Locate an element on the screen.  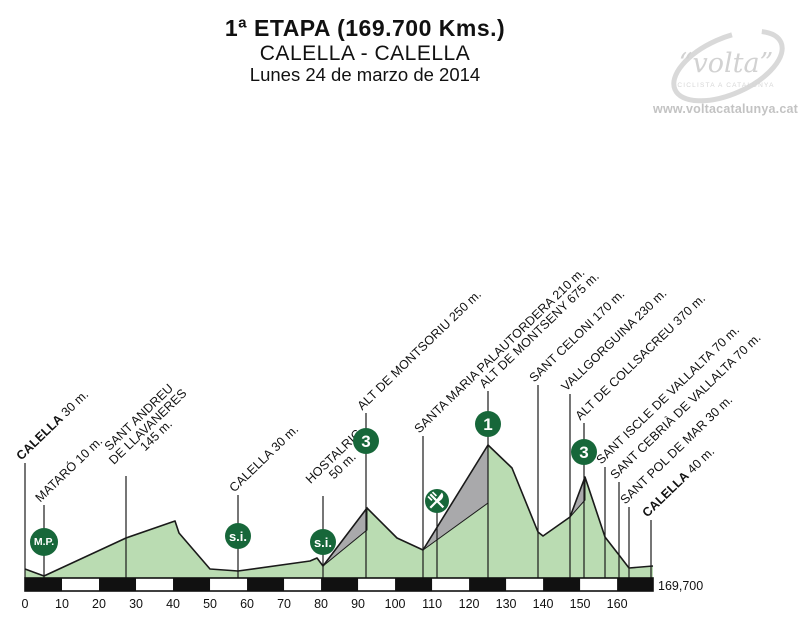
brand-tagline: CICLISTA A CATALUNYA is located at coordinates (726, 85).